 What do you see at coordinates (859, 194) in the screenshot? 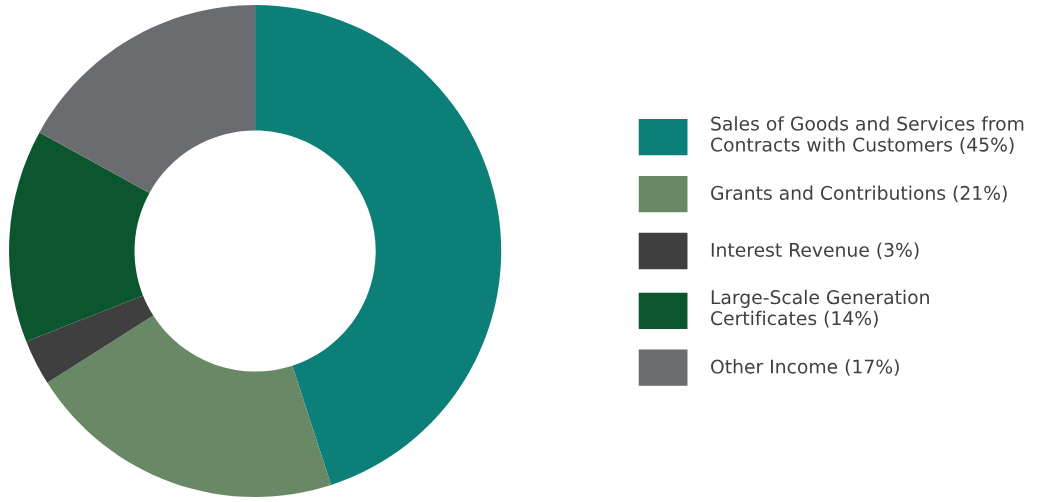
I see `legend-label: Grants and Contributions (21%)` at bounding box center [859, 194].